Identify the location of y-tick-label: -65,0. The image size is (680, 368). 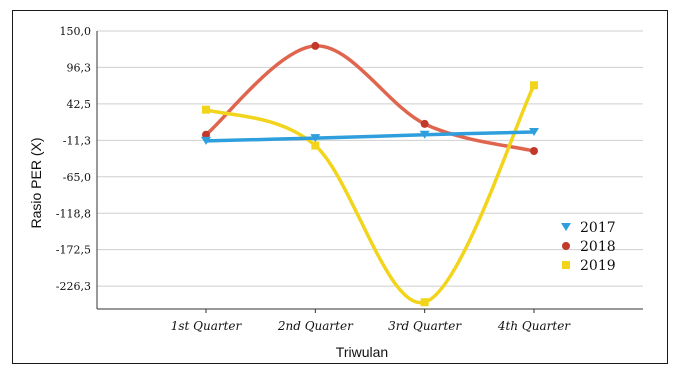
(77, 177).